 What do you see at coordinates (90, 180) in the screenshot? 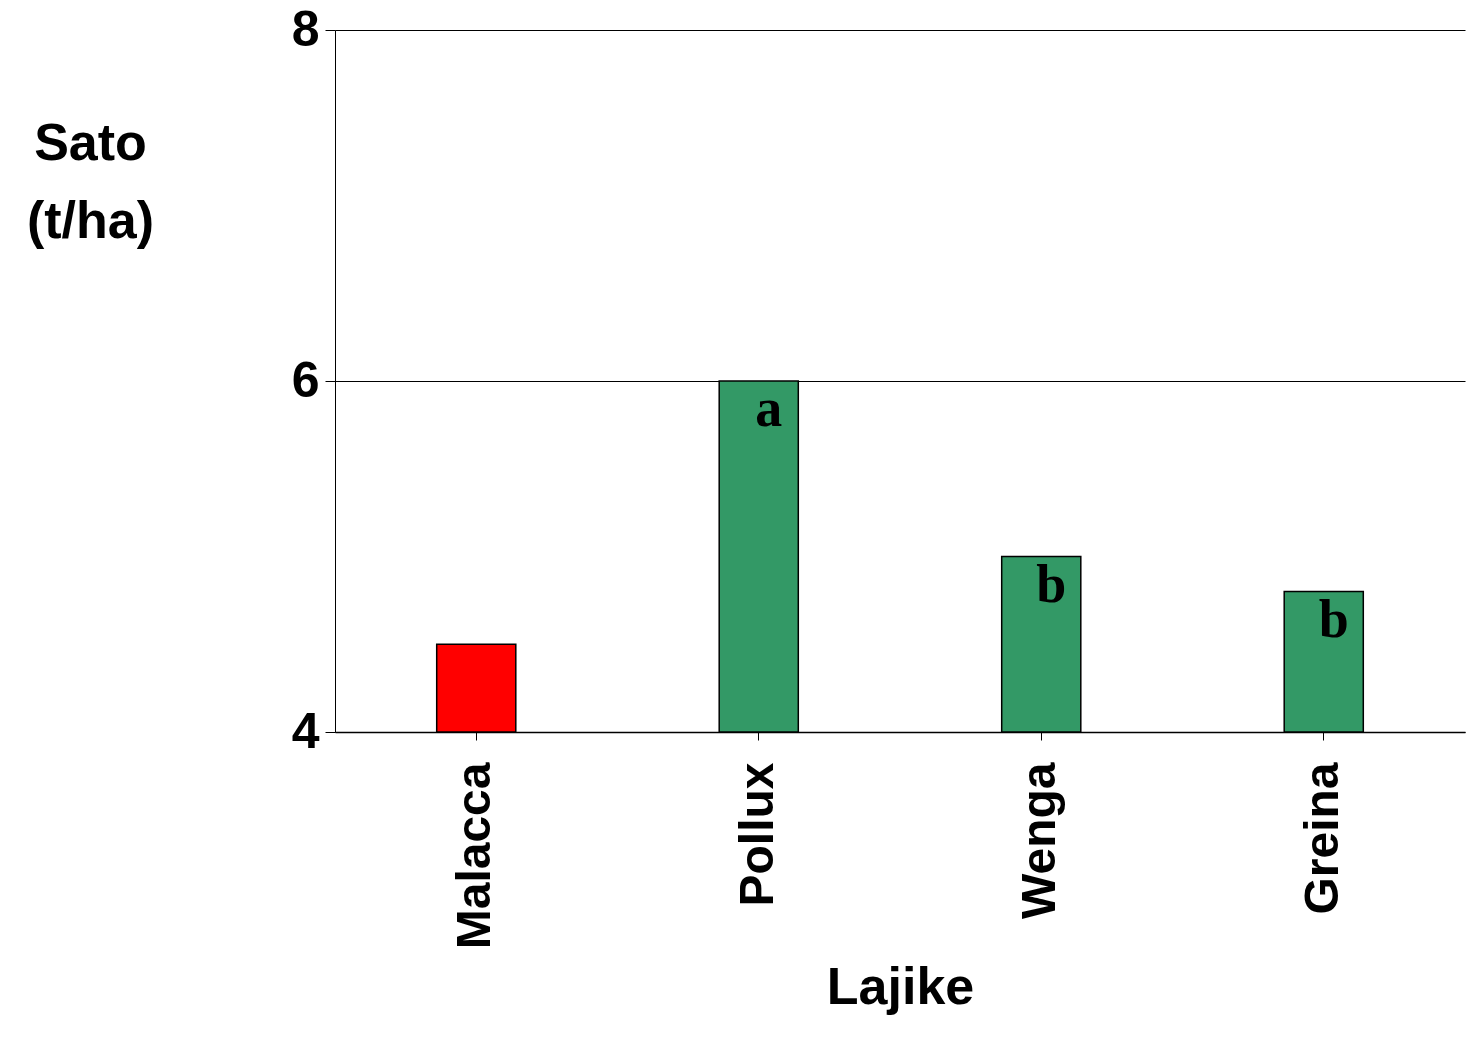
I see `y-axis-title: Sato (t/ha)` at bounding box center [90, 180].